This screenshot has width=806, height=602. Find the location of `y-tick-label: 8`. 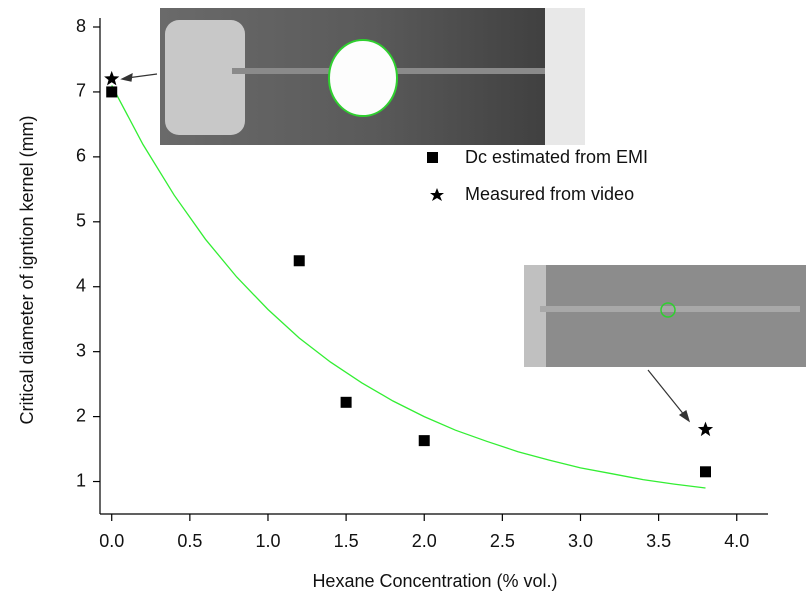

y-tick-label: 8 is located at coordinates (81, 26).